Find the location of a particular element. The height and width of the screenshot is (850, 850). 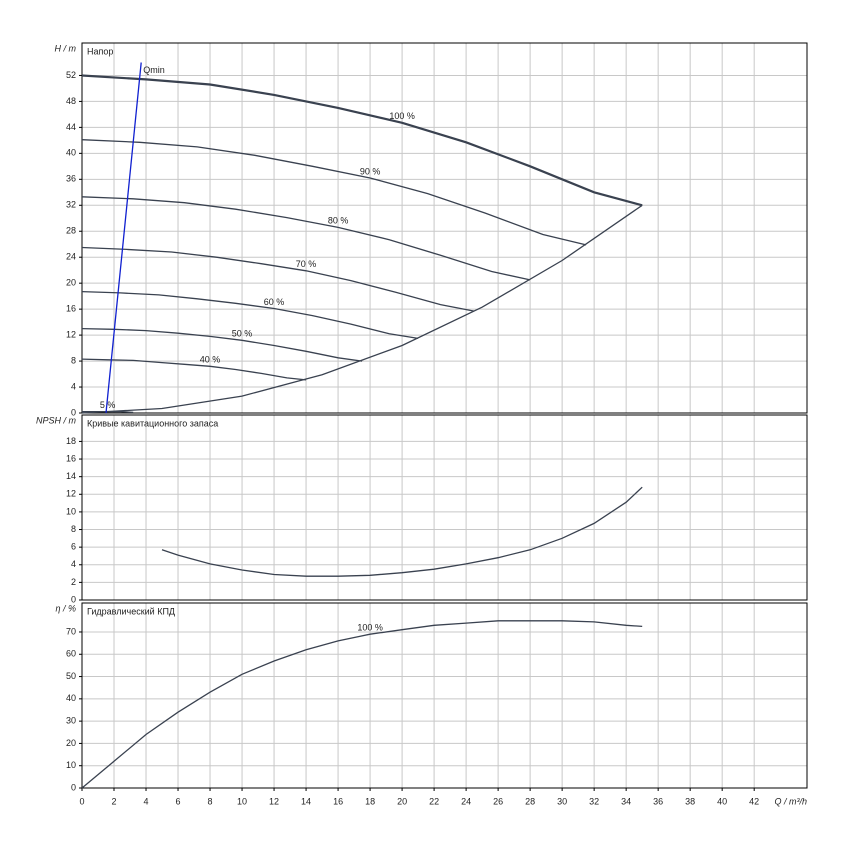

x-tick-label: 22 is located at coordinates (434, 801).